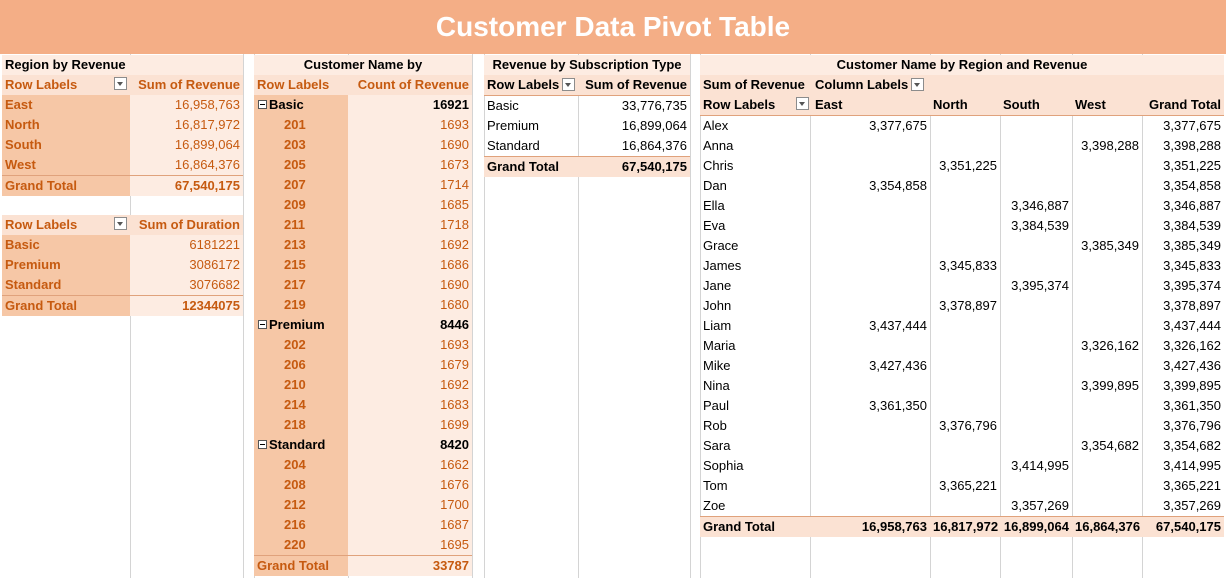 The width and height of the screenshot is (1226, 578). Describe the element at coordinates (363, 245) in the screenshot. I see `table-row: 213 1692` at that location.